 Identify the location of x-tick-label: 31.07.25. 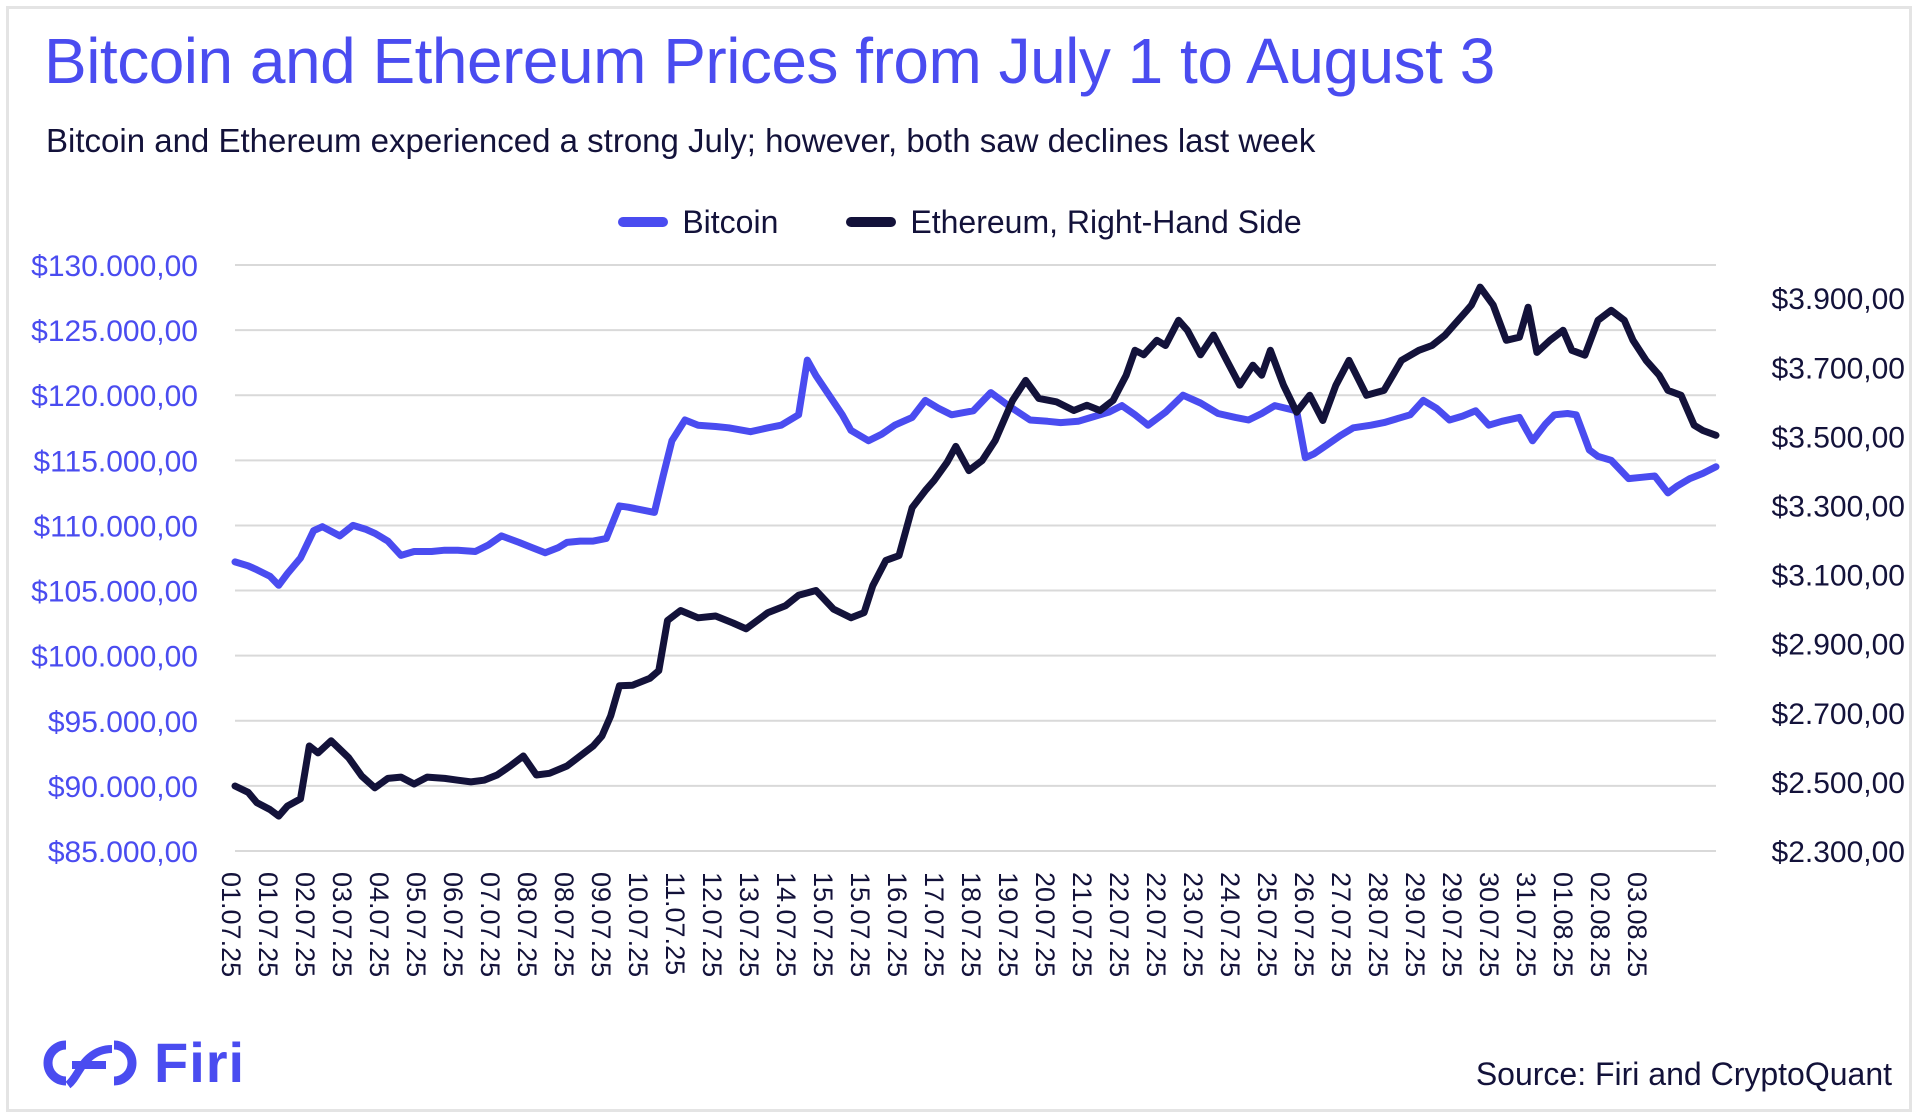
(1526, 924).